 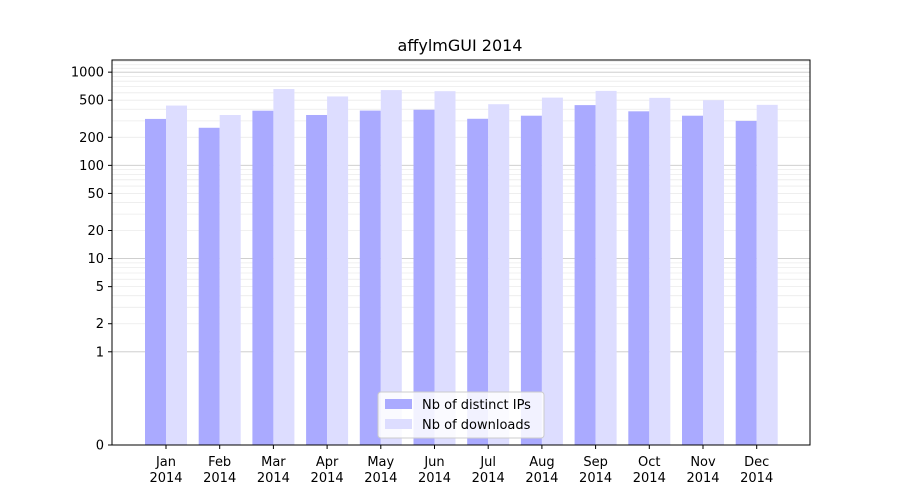 I want to click on x-tick-label-month: Jan, so click(x=165, y=462).